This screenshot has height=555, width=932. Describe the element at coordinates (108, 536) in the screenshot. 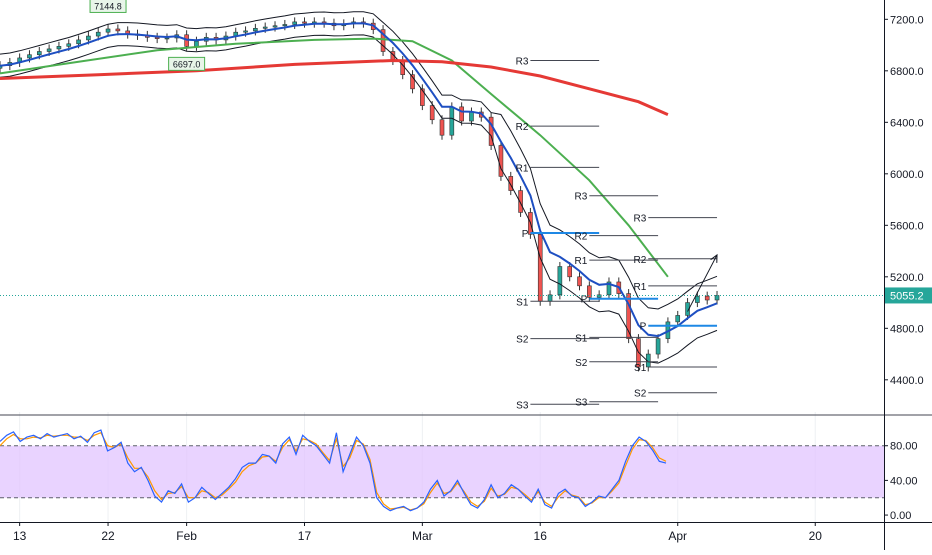

I see `time-tick-label: 22` at that location.